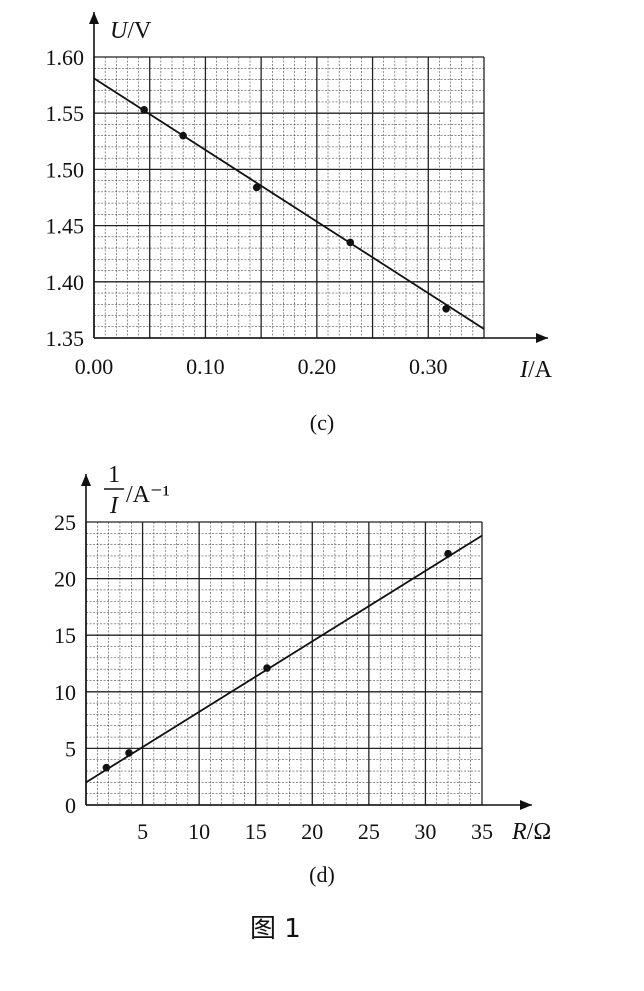  Describe the element at coordinates (65, 692) in the screenshot. I see `y-tick-label: 10` at that location.